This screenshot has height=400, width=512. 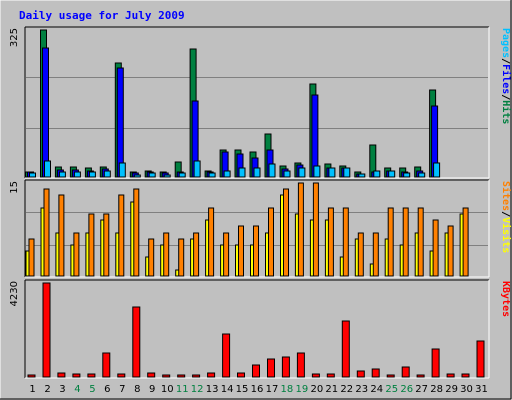 What do you see at coordinates (197, 389) in the screenshot?
I see `x-tick-label: 12` at bounding box center [197, 389].